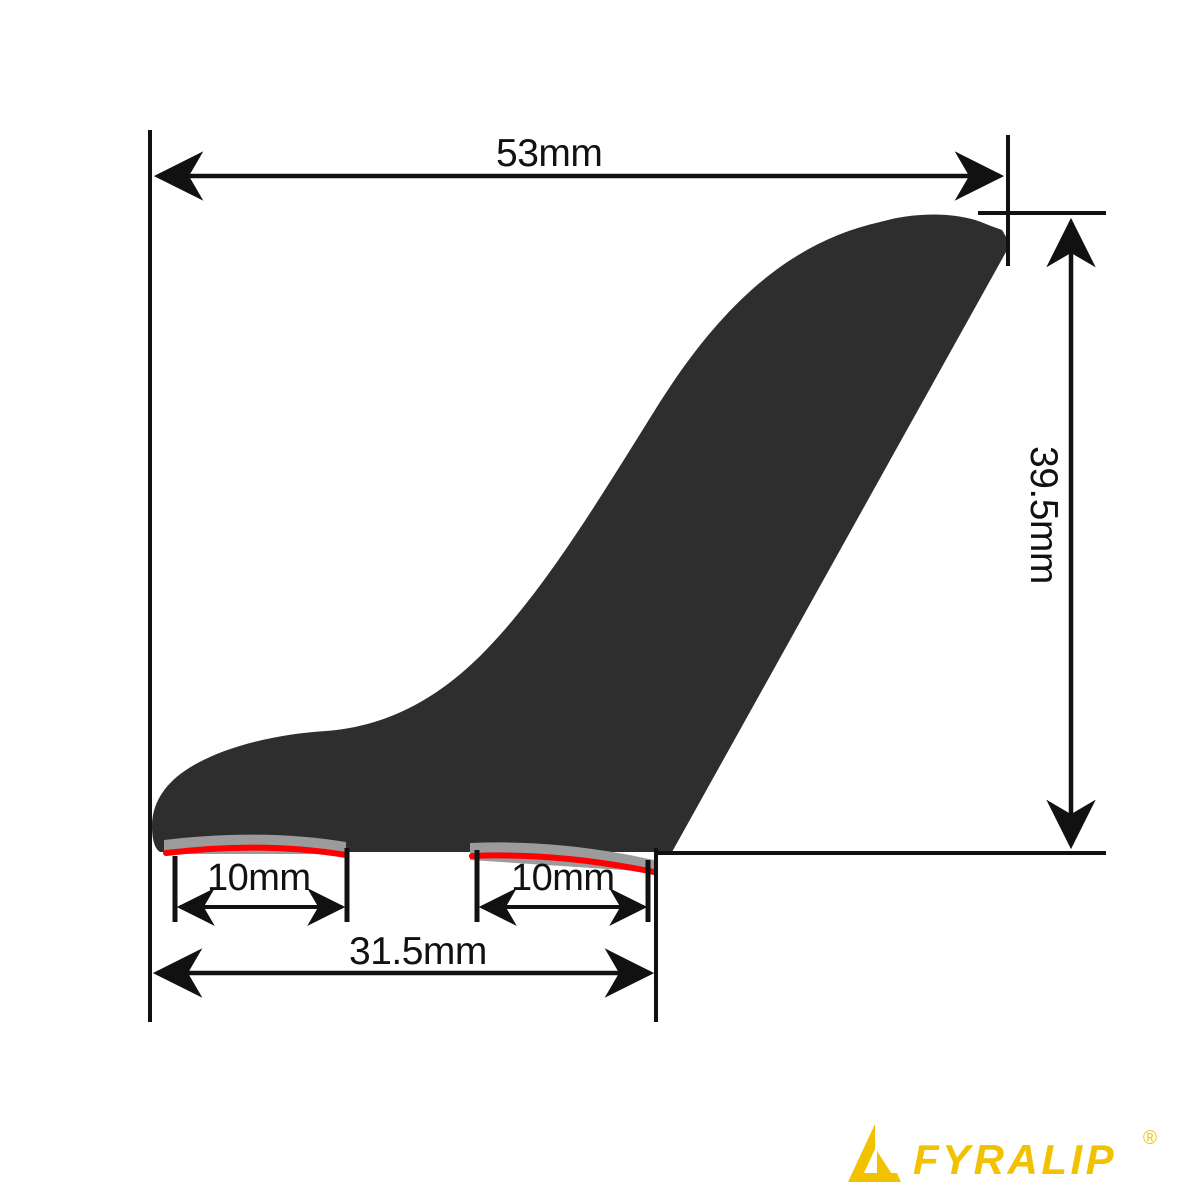 Image resolution: width=1200 pixels, height=1200 pixels. Describe the element at coordinates (418, 951) in the screenshot. I see `dimension-label-base-length: 31.5mm` at that location.